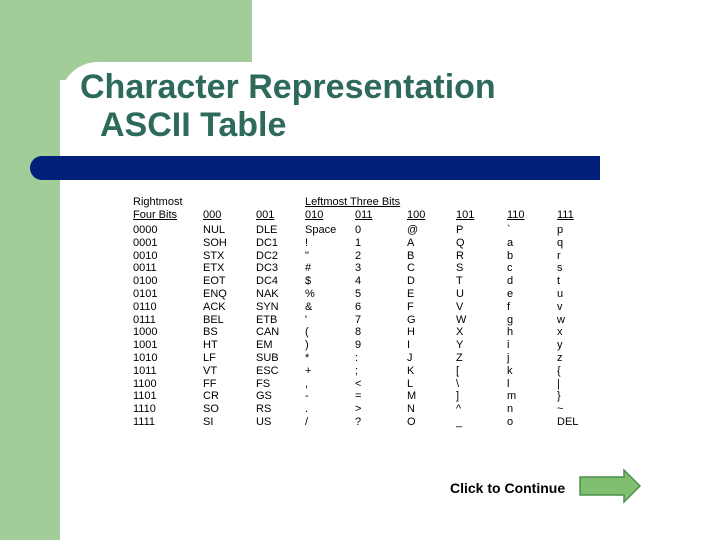 This screenshot has height=540, width=720. Describe the element at coordinates (459, 281) in the screenshot. I see `table-cell: T` at that location.